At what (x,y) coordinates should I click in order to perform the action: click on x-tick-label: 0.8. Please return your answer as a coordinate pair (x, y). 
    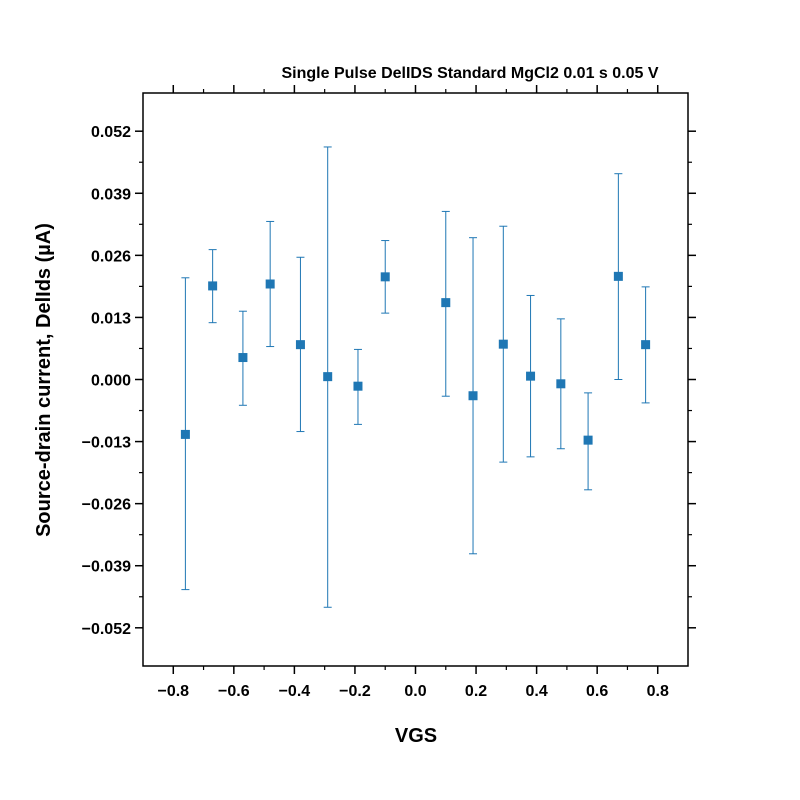
    Looking at the image, I should click on (658, 691).